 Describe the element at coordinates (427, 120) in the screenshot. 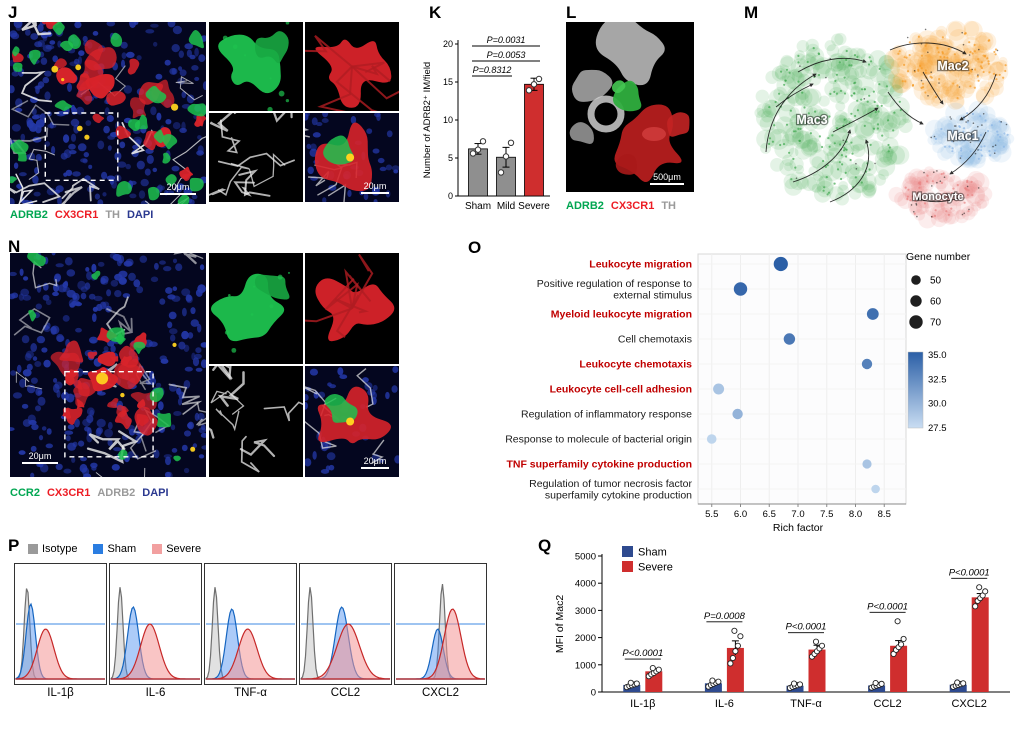

I see `y-axis-label: Number of ADRB2⁺ IM/field` at that location.